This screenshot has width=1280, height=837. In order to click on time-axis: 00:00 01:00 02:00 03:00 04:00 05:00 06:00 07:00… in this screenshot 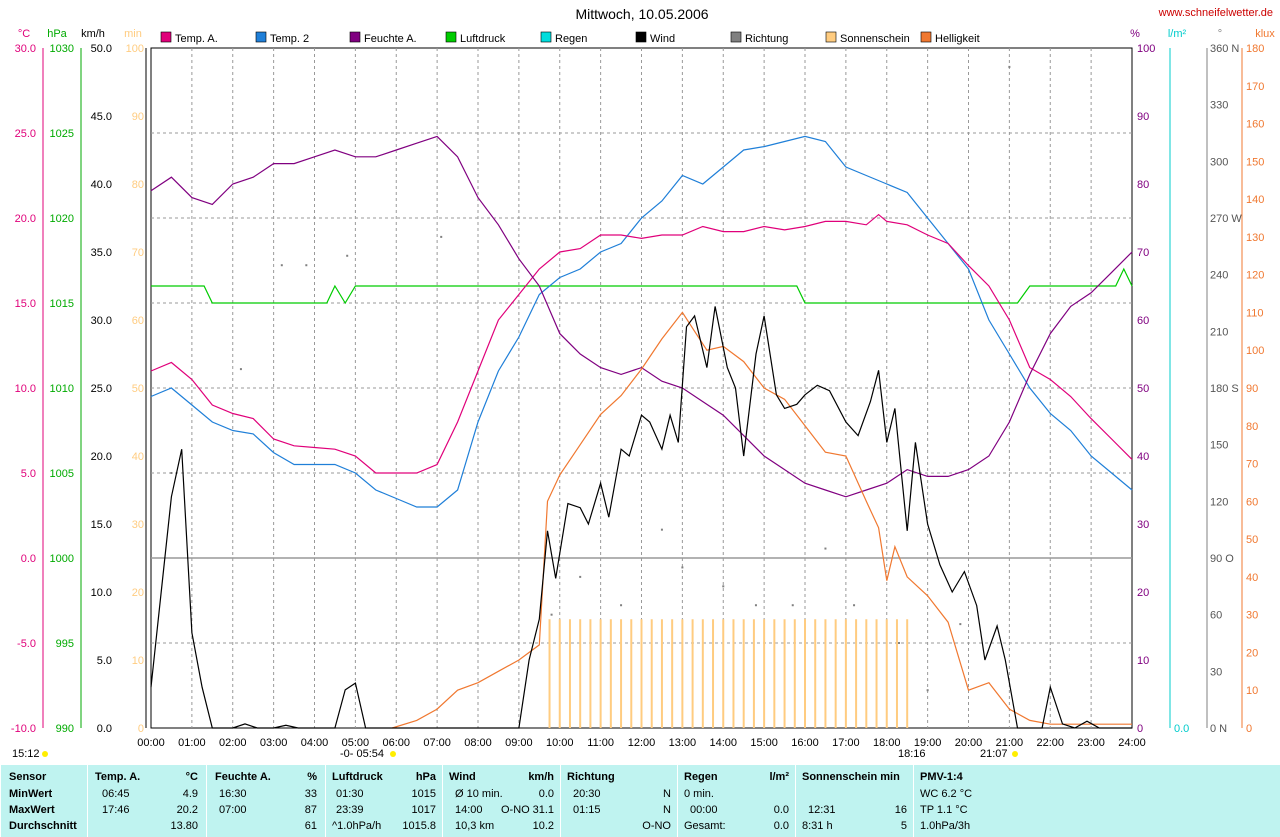, I will do `click(641, 743)`.